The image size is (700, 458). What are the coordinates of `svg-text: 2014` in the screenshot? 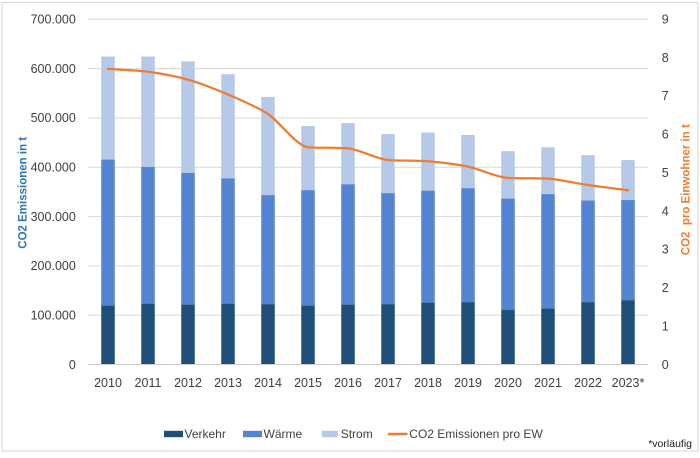 It's located at (268, 383).